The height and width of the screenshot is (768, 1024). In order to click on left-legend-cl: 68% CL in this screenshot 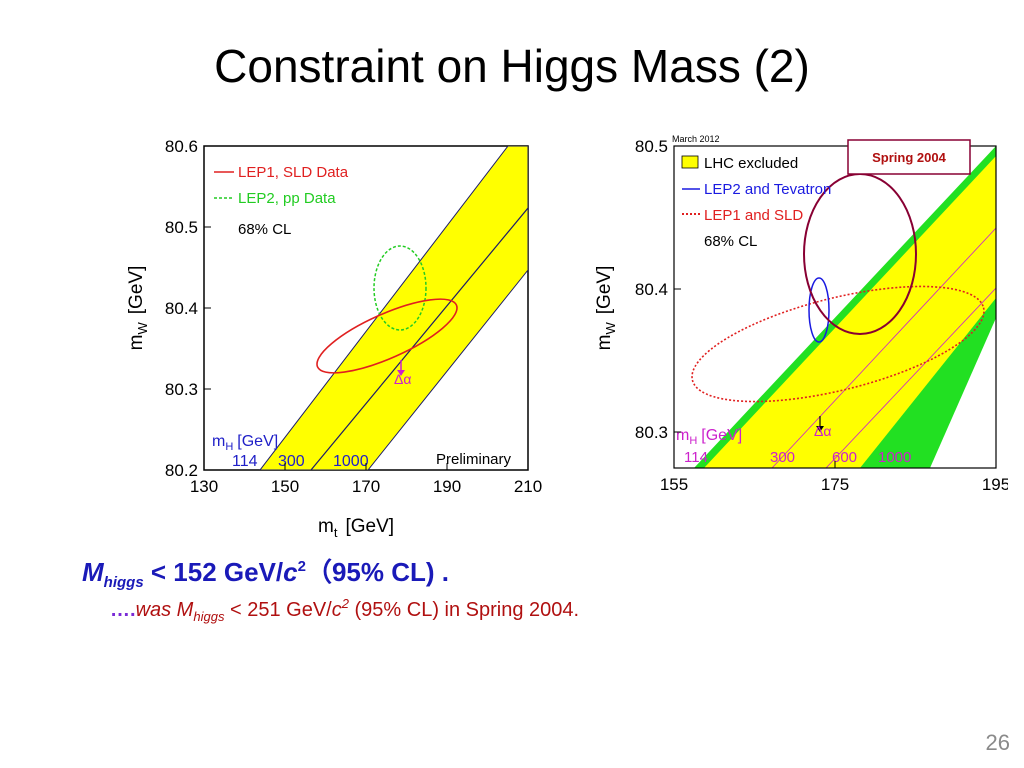, I will do `click(264, 229)`.